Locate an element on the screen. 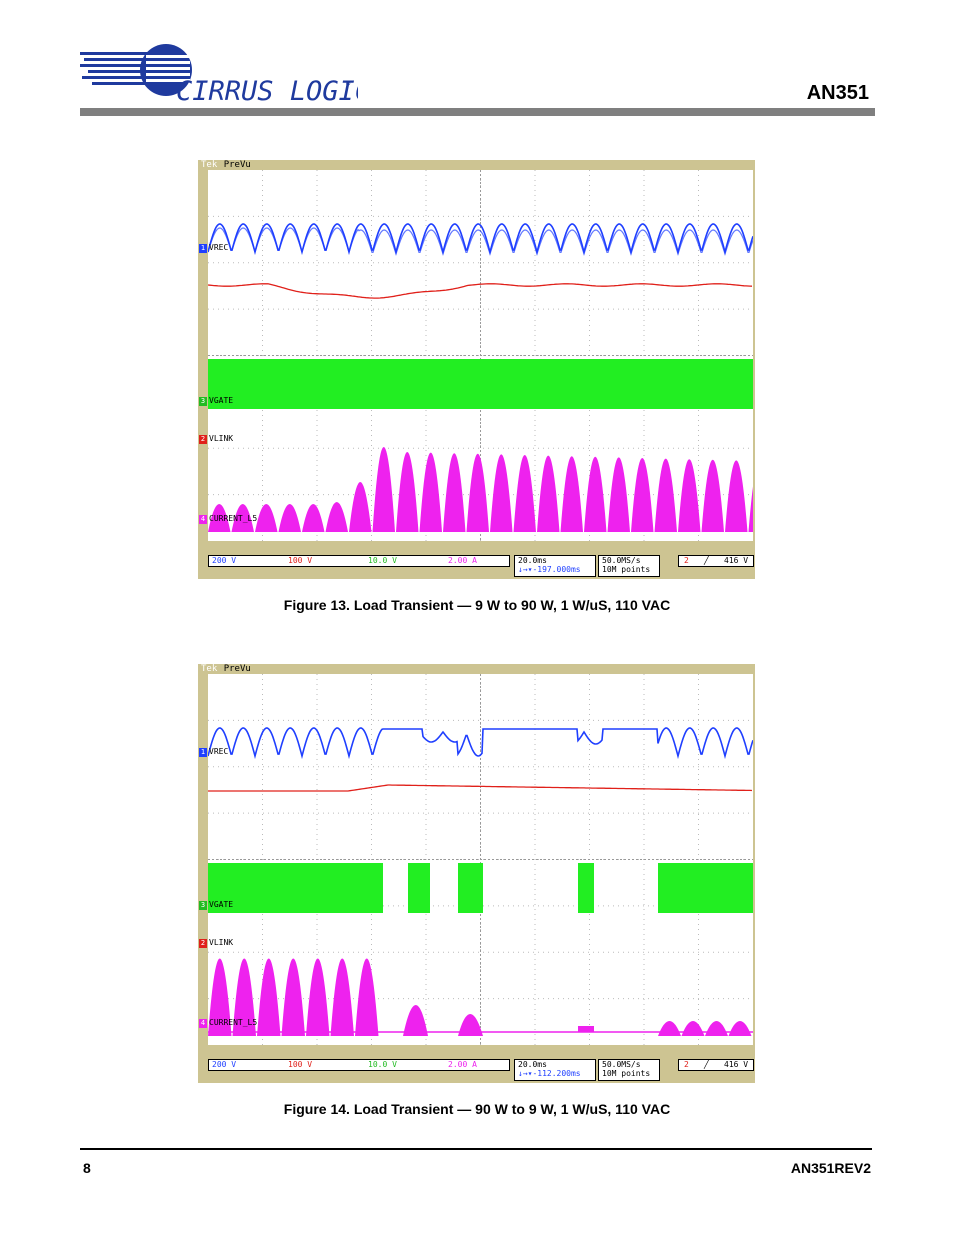 The height and width of the screenshot is (1235, 954). logo-text: CIRRUS LOGIC is located at coordinates (267, 91).